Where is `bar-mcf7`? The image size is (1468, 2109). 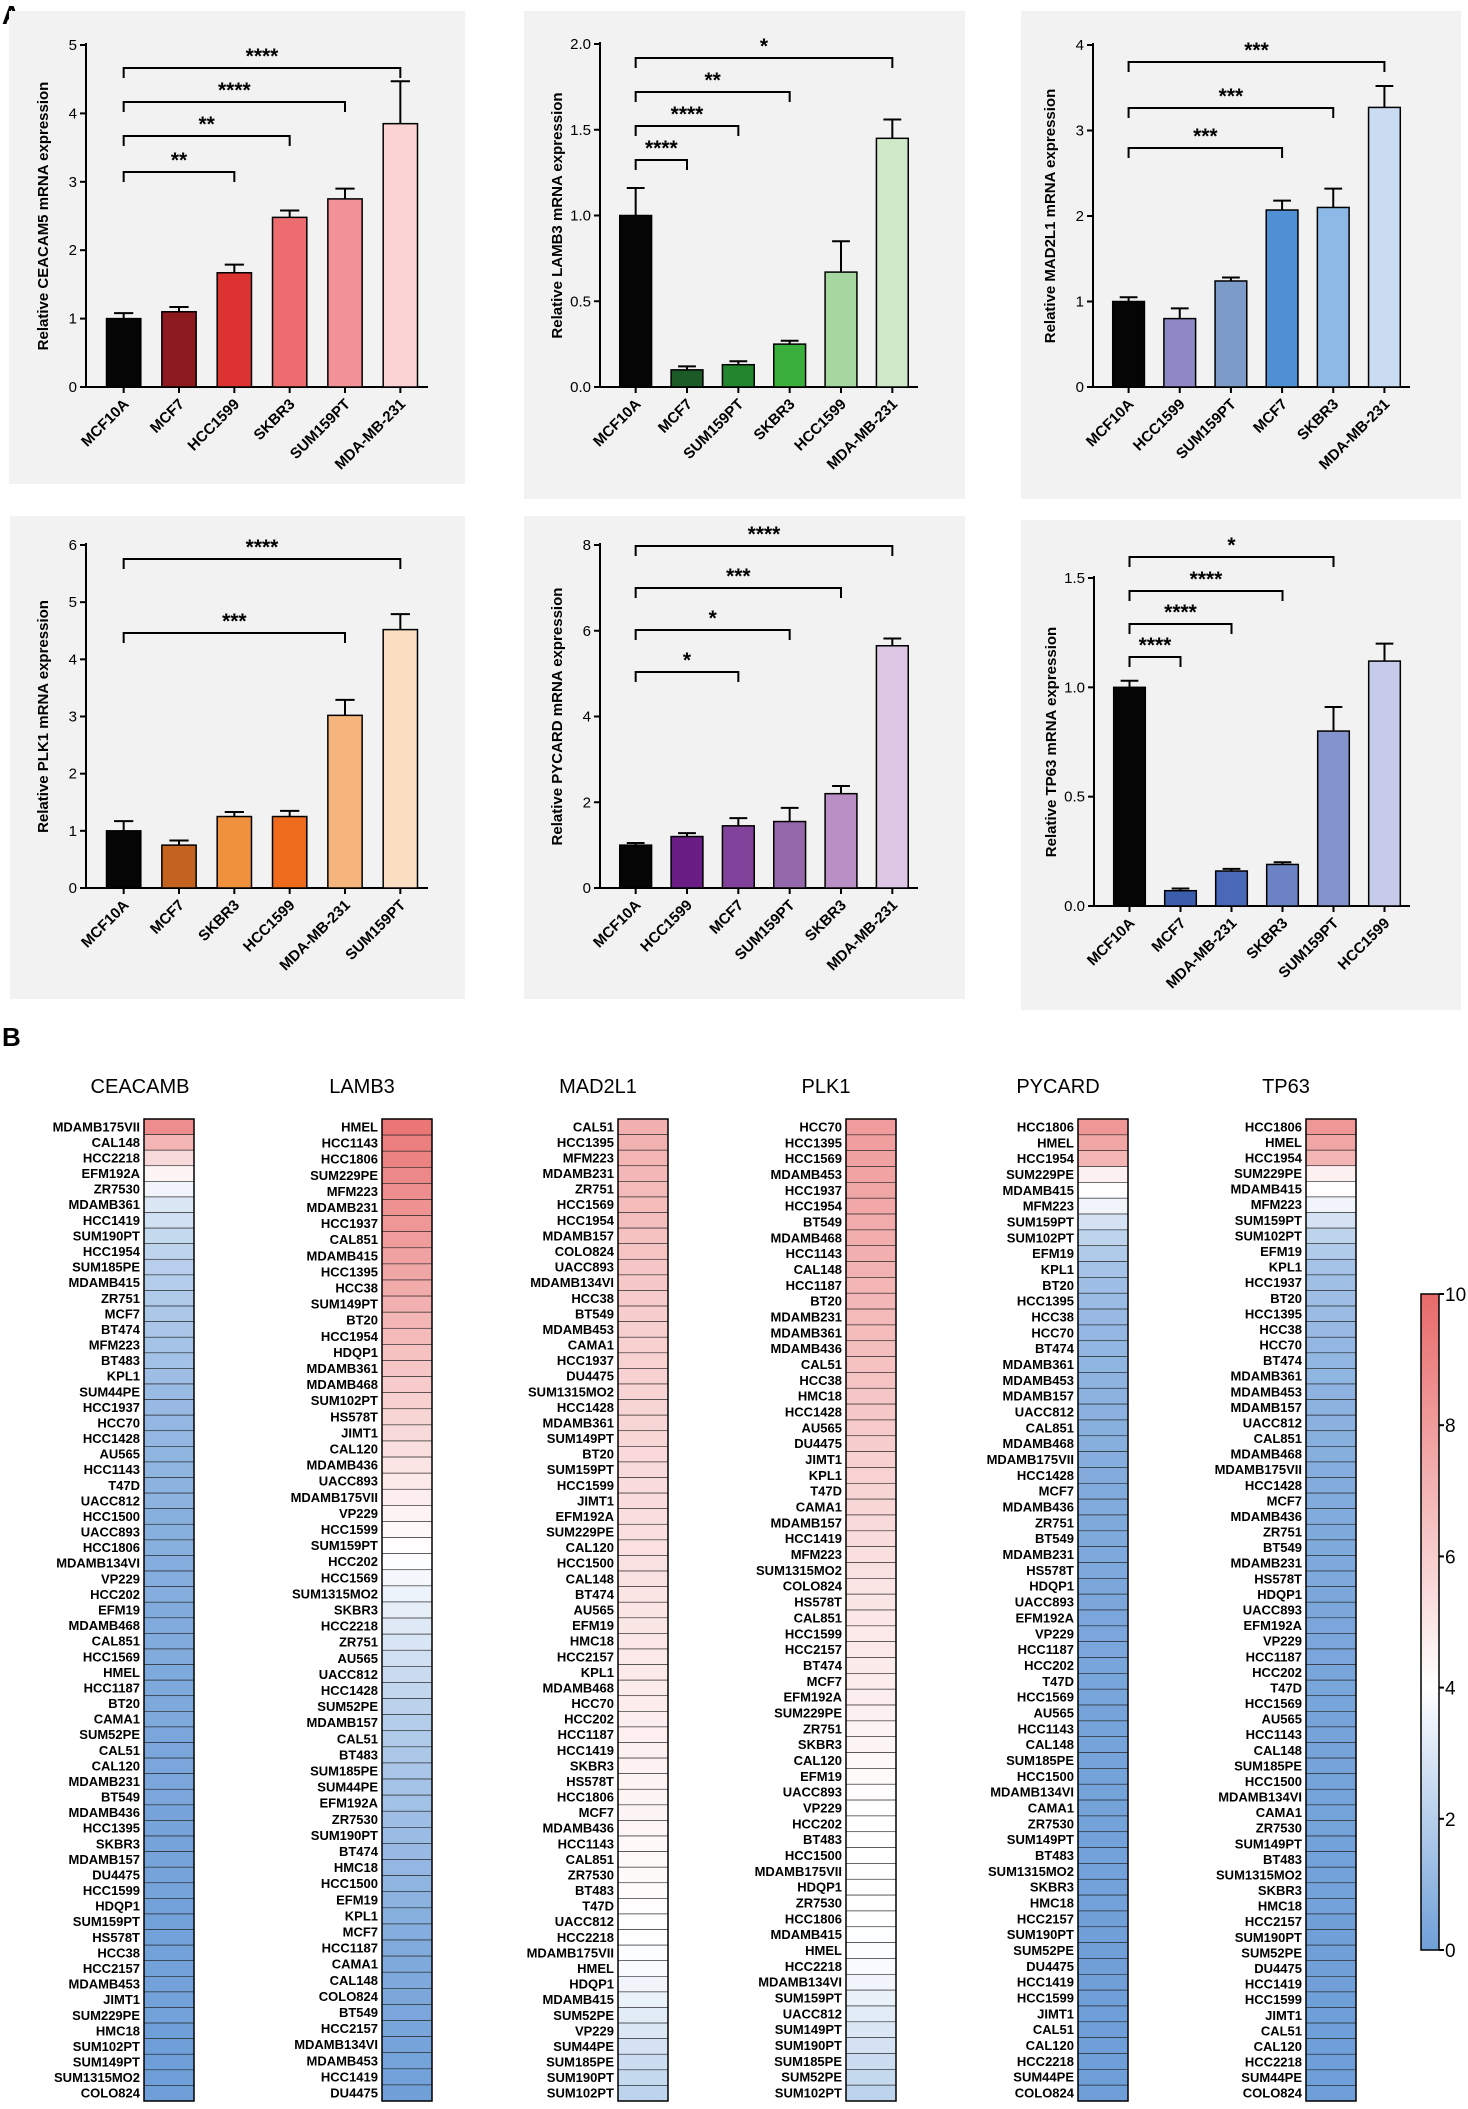
bar-mcf7 is located at coordinates (1180, 898).